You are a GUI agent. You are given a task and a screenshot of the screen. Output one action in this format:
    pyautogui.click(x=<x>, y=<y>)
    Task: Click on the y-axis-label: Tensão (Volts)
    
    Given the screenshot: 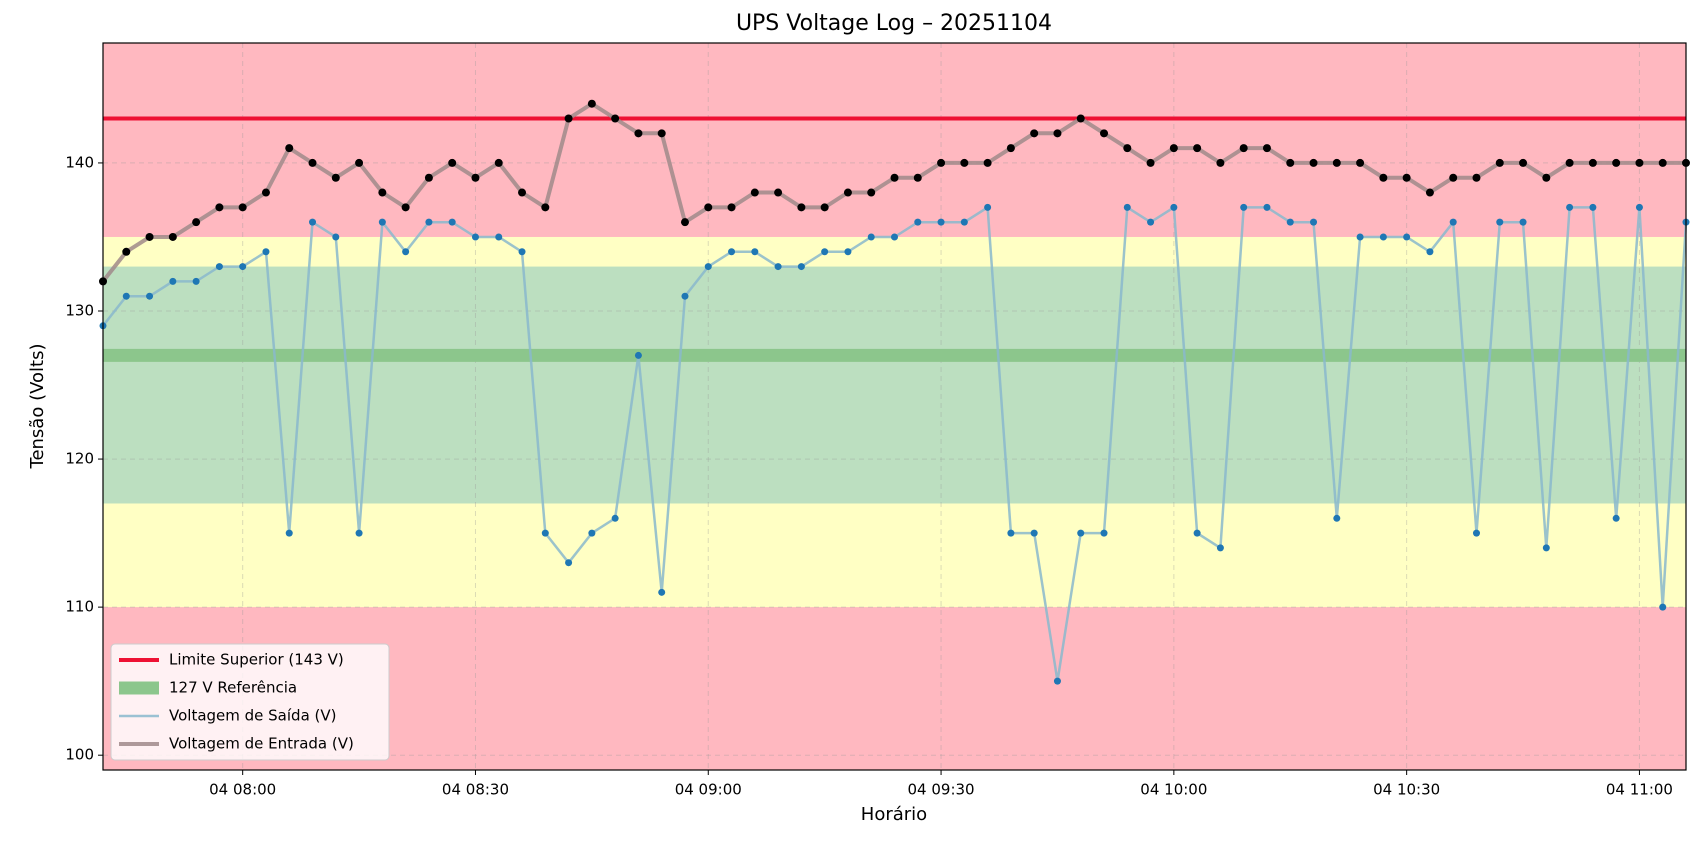 What is the action you would take?
    pyautogui.click(x=37, y=407)
    